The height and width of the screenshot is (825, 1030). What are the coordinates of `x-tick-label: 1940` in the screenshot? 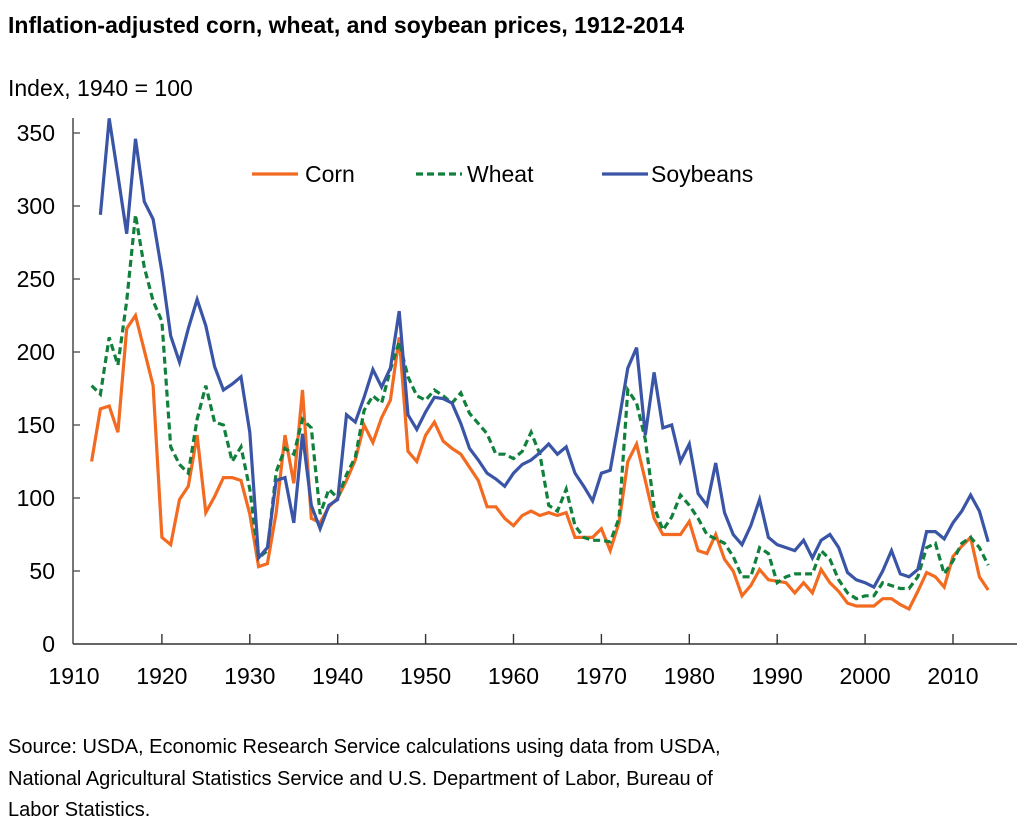 It's located at (337, 676).